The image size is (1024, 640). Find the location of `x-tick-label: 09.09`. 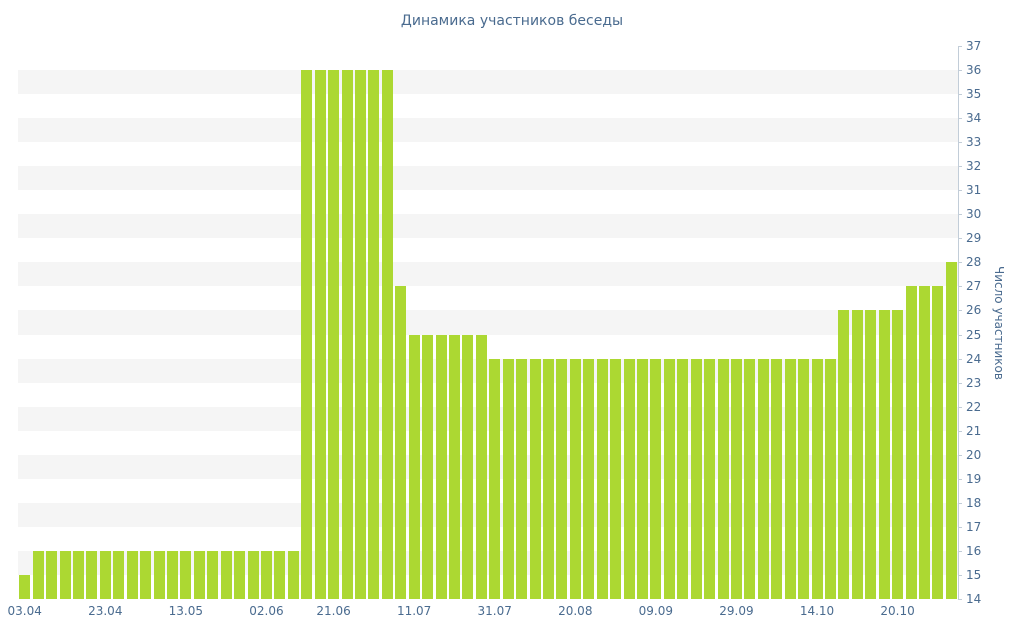

x-tick-label: 09.09 is located at coordinates (656, 611).